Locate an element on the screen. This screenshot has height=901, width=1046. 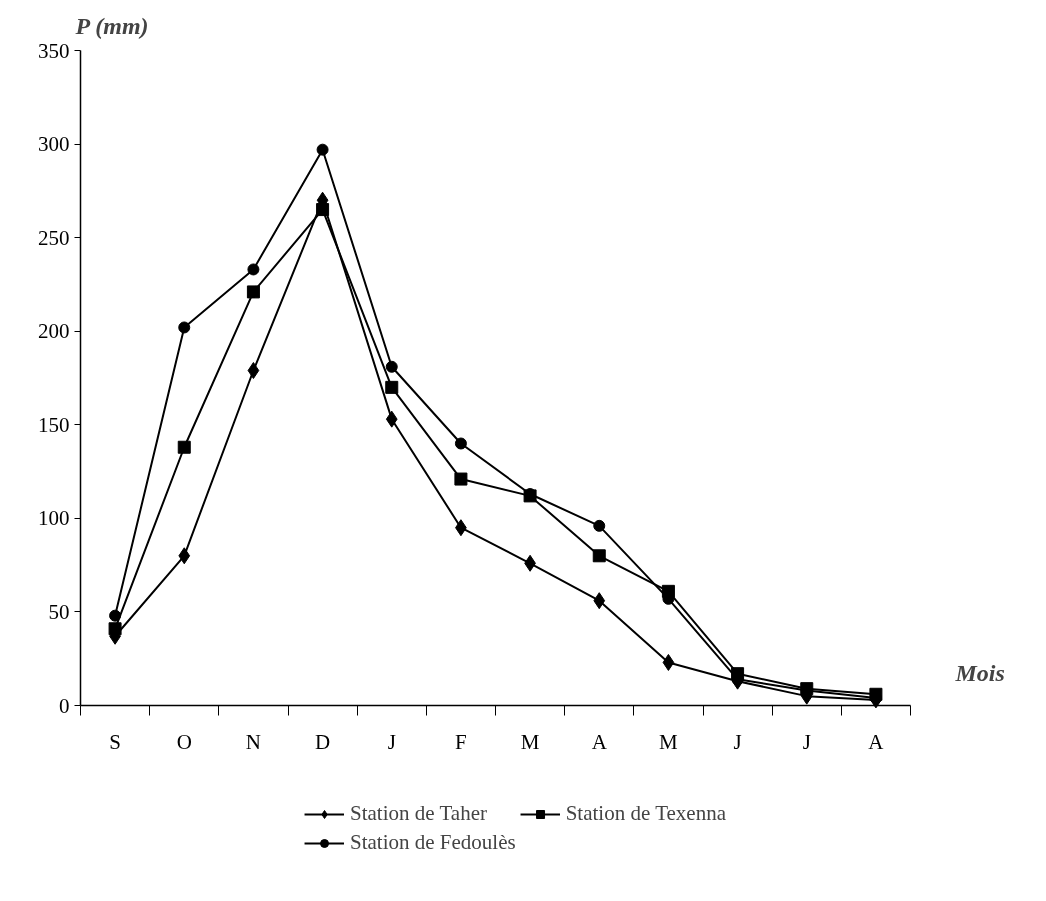
legend-label: Station de Taher is located at coordinates (418, 813).